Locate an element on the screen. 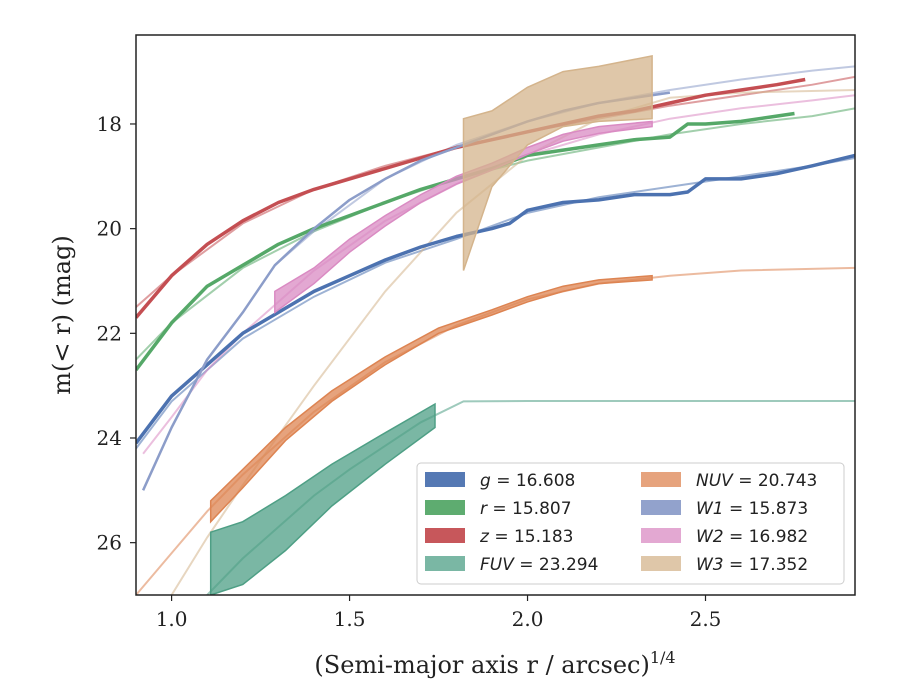 The width and height of the screenshot is (900, 700). x-tick-label: 1.0 is located at coordinates (172, 619).